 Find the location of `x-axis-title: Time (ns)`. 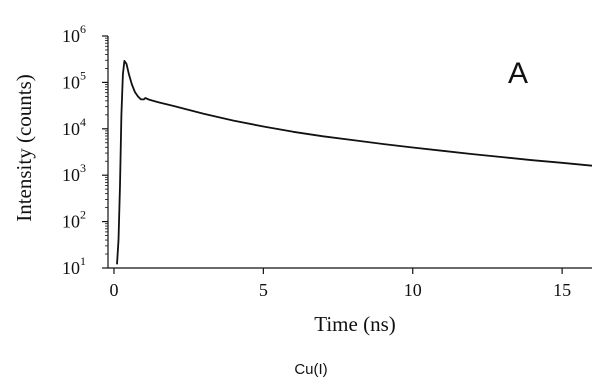

x-axis-title: Time (ns) is located at coordinates (355, 324).